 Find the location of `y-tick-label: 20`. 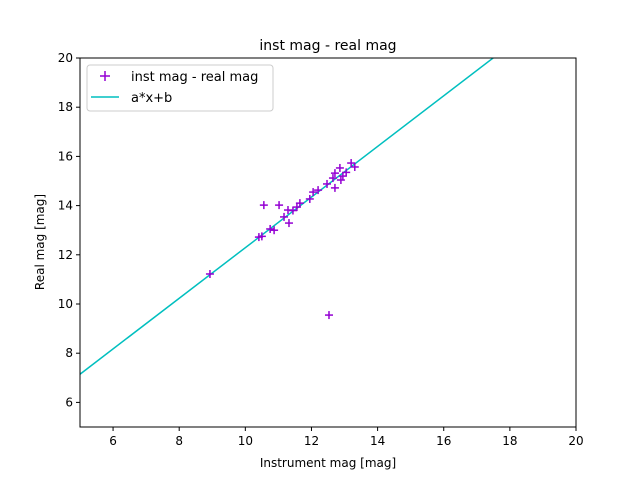

y-tick-label: 20 is located at coordinates (65, 58).